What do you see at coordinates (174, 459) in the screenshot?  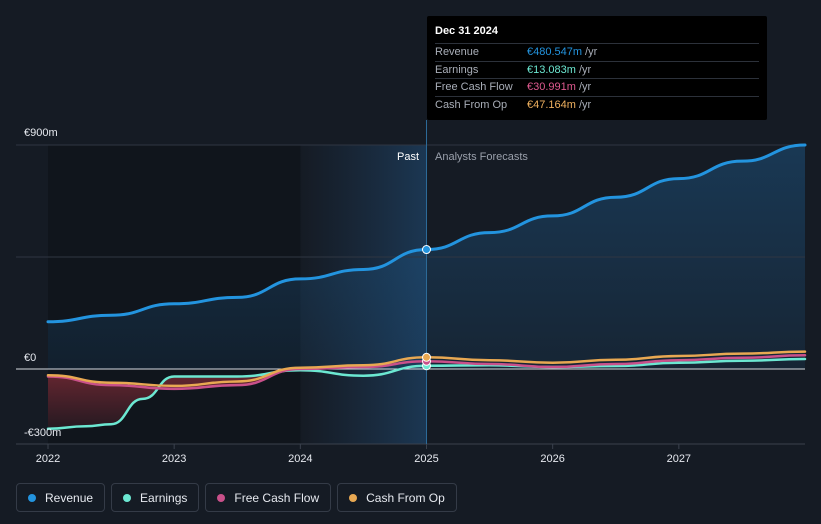 I see `x-tick-label: 2023` at bounding box center [174, 459].